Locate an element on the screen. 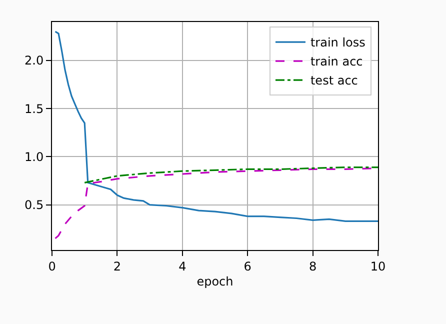  x-tick-label: 8 is located at coordinates (312, 266).